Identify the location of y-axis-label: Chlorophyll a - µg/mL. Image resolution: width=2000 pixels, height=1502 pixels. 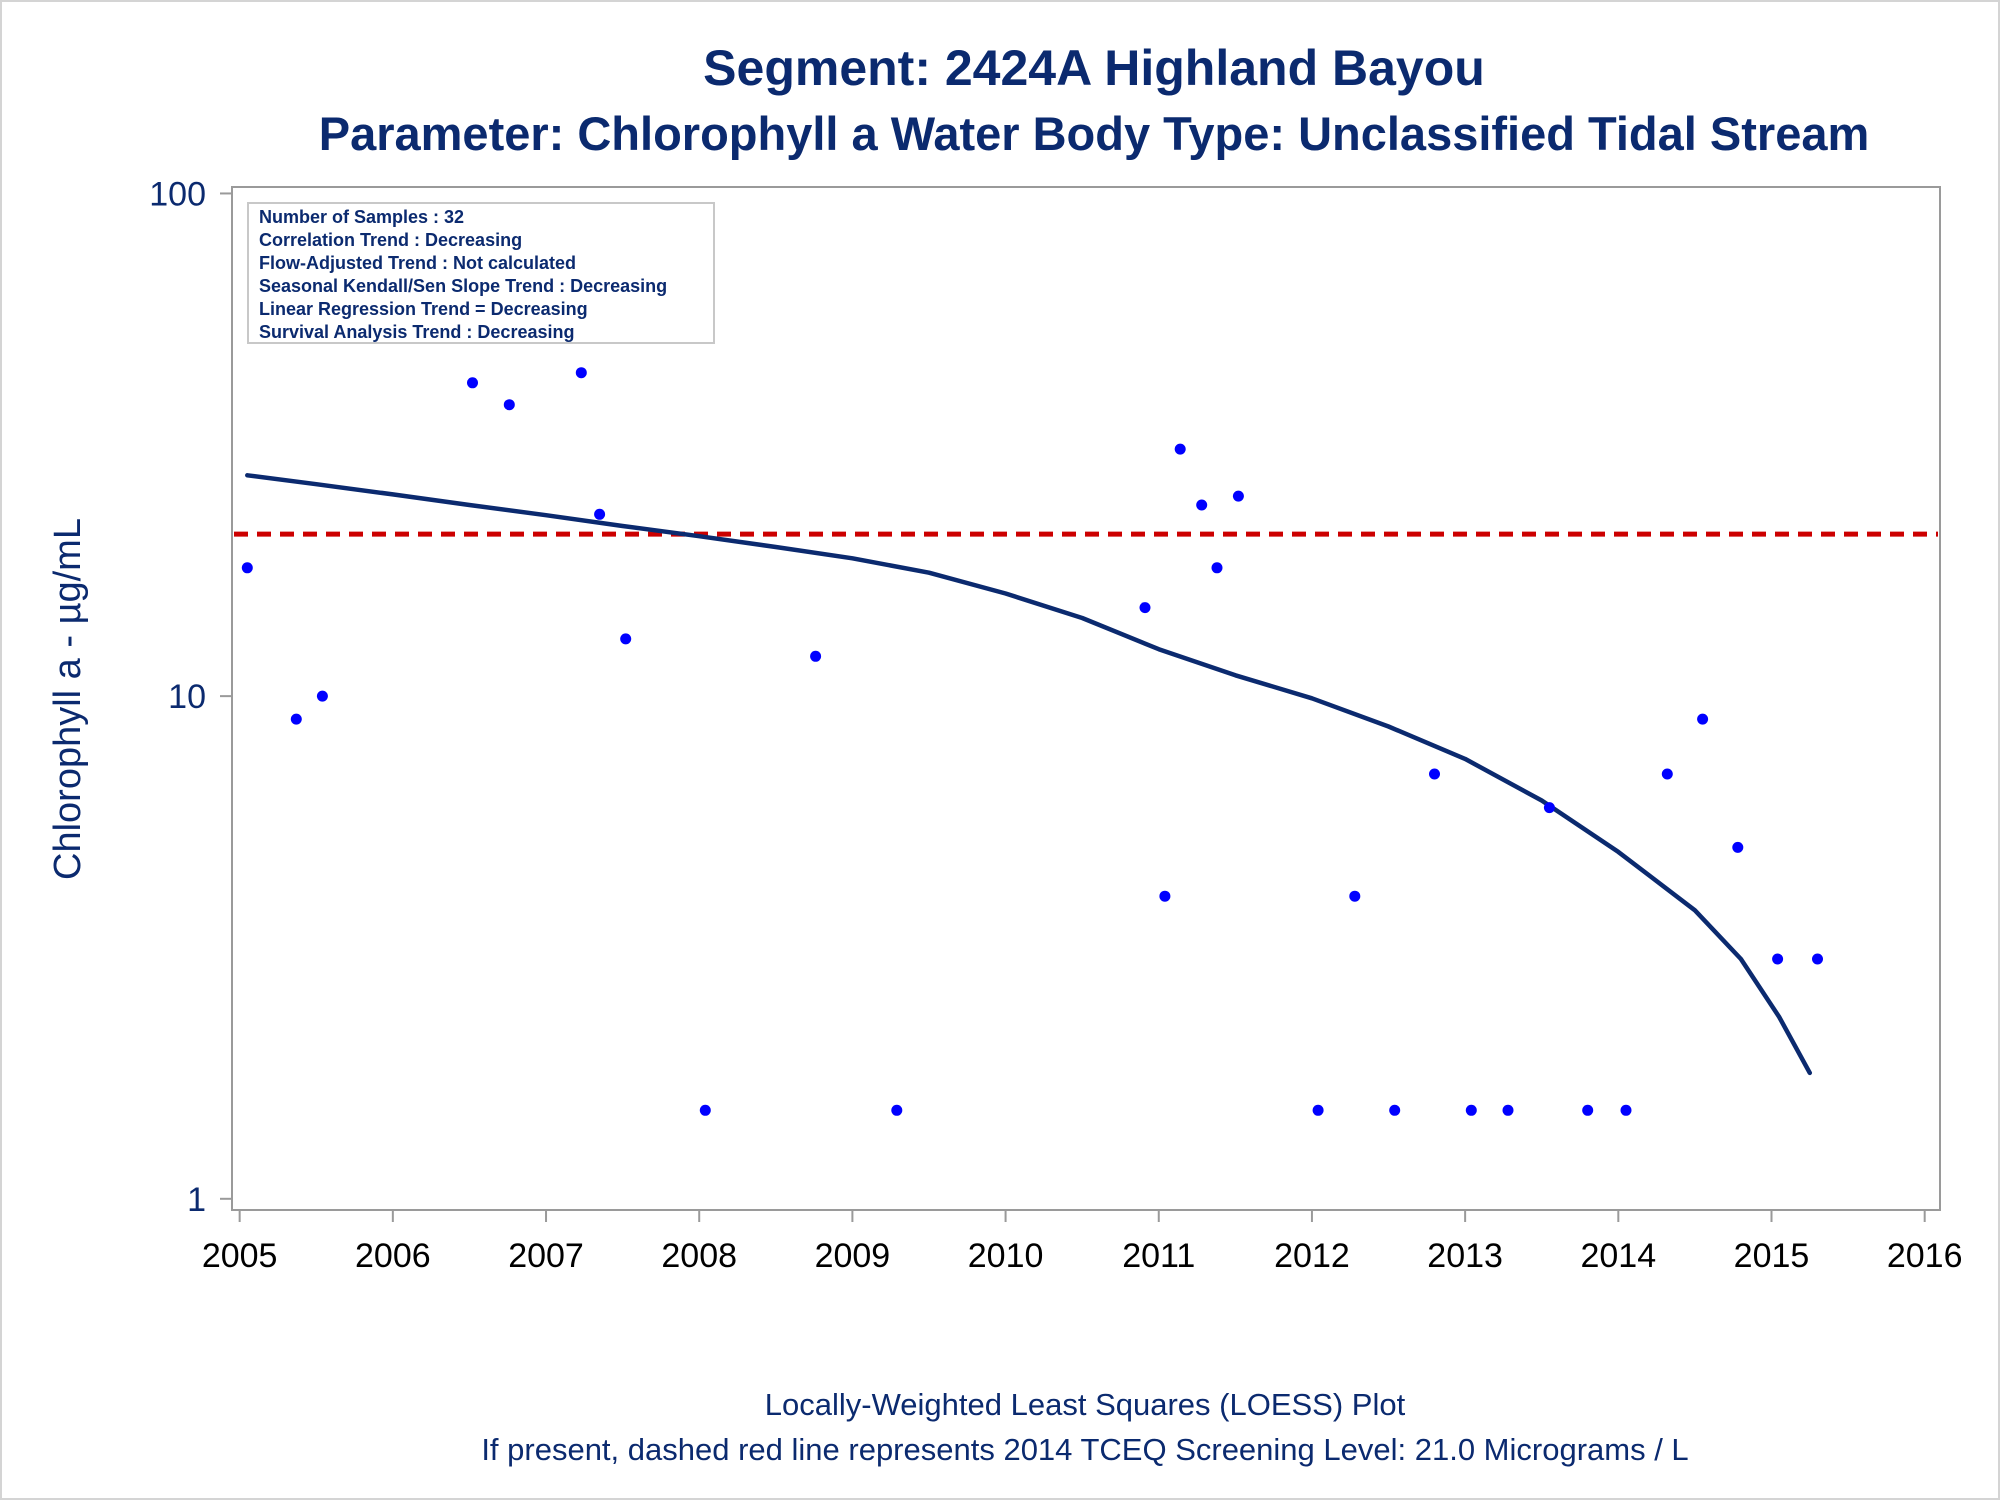
(68, 699).